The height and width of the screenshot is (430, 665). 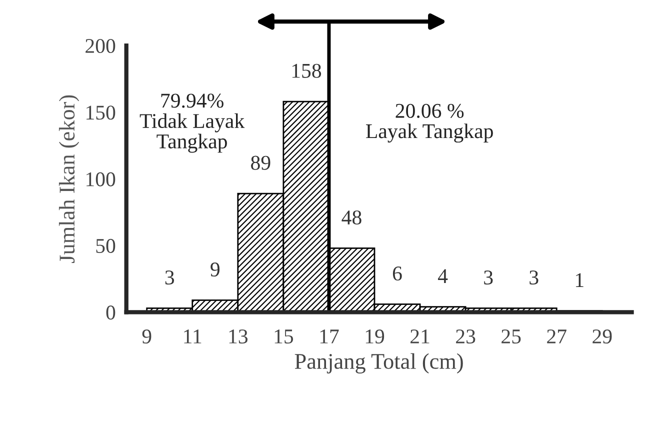 I want to click on x-tick-label: 21, so click(x=420, y=337).